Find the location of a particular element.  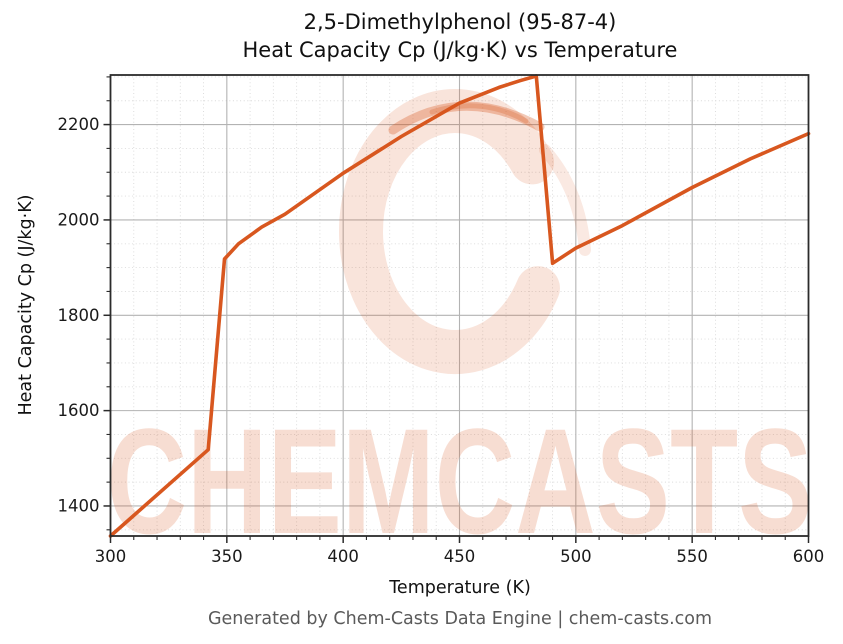

x-tick-label: 550 is located at coordinates (692, 556).